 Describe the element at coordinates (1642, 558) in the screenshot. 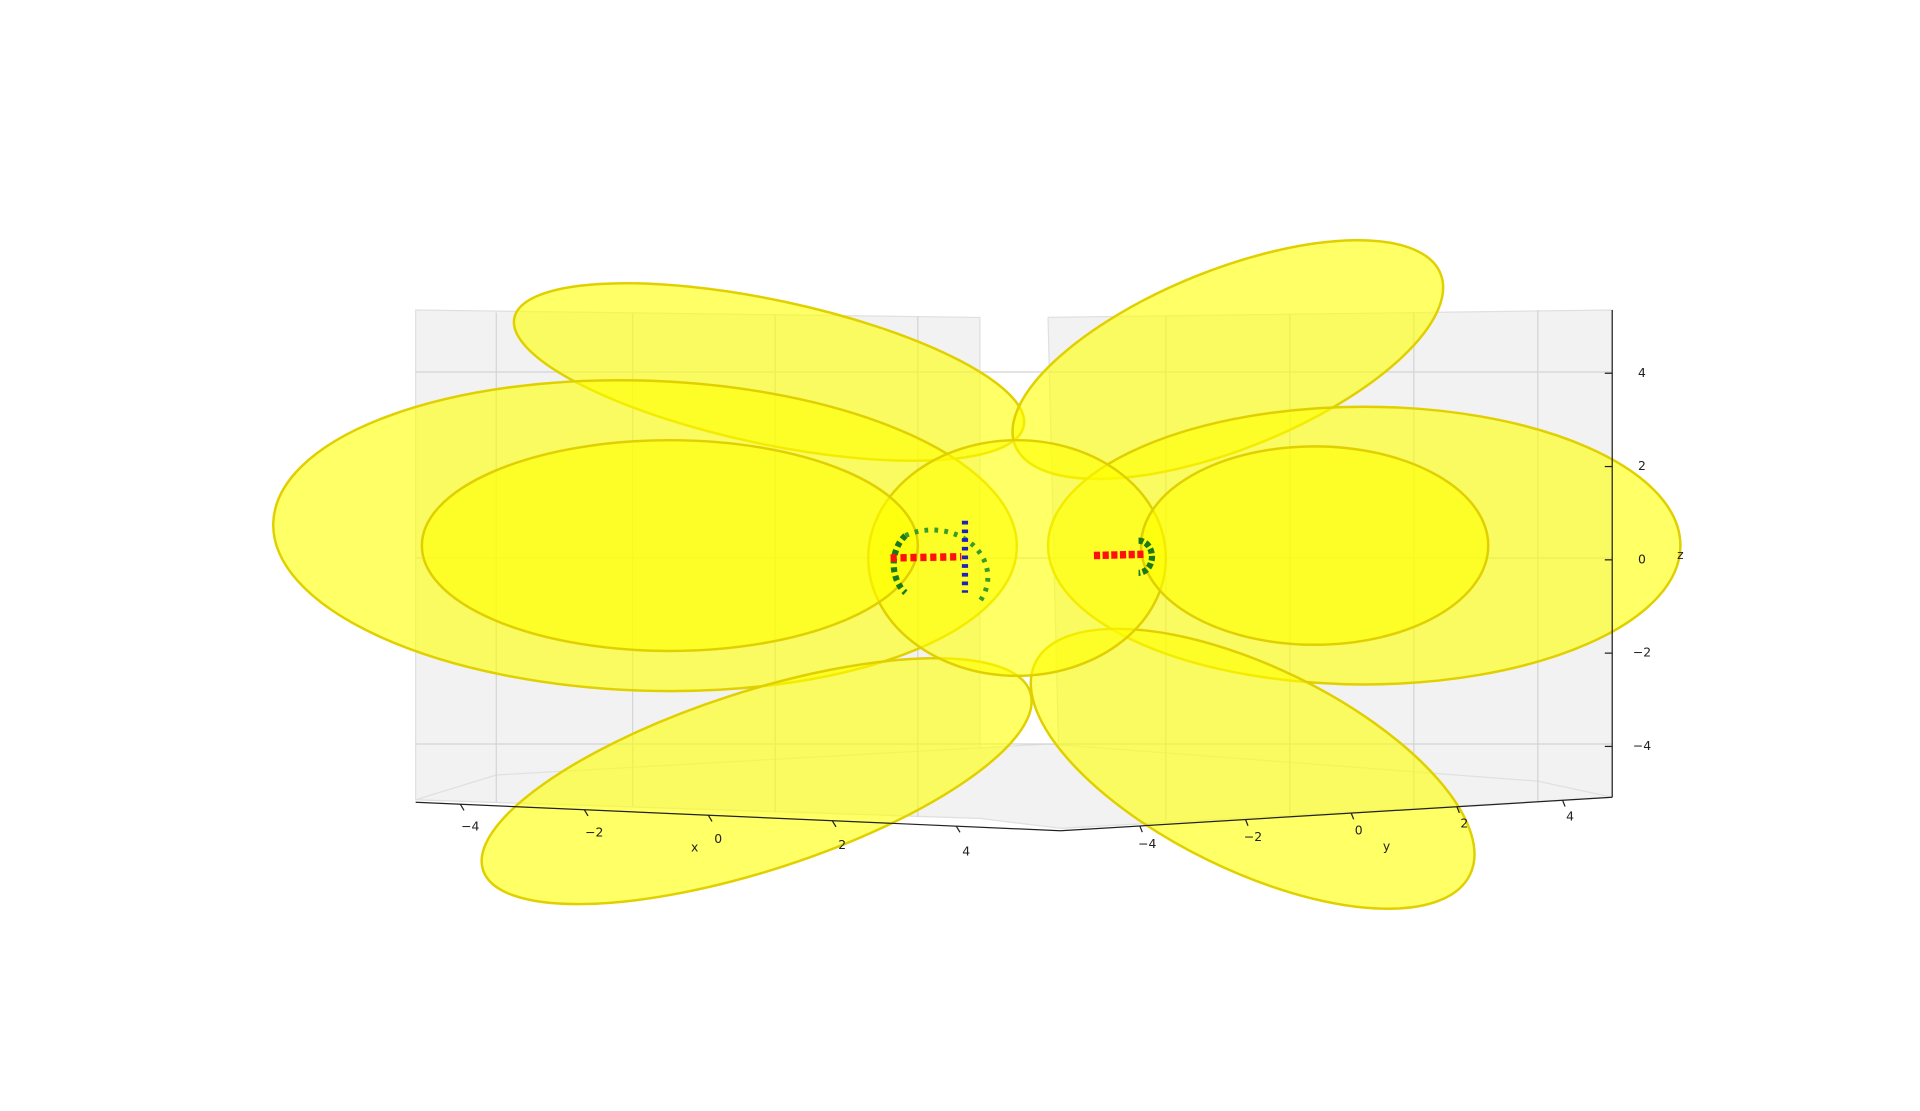

I see `z-tick-label: 0` at that location.